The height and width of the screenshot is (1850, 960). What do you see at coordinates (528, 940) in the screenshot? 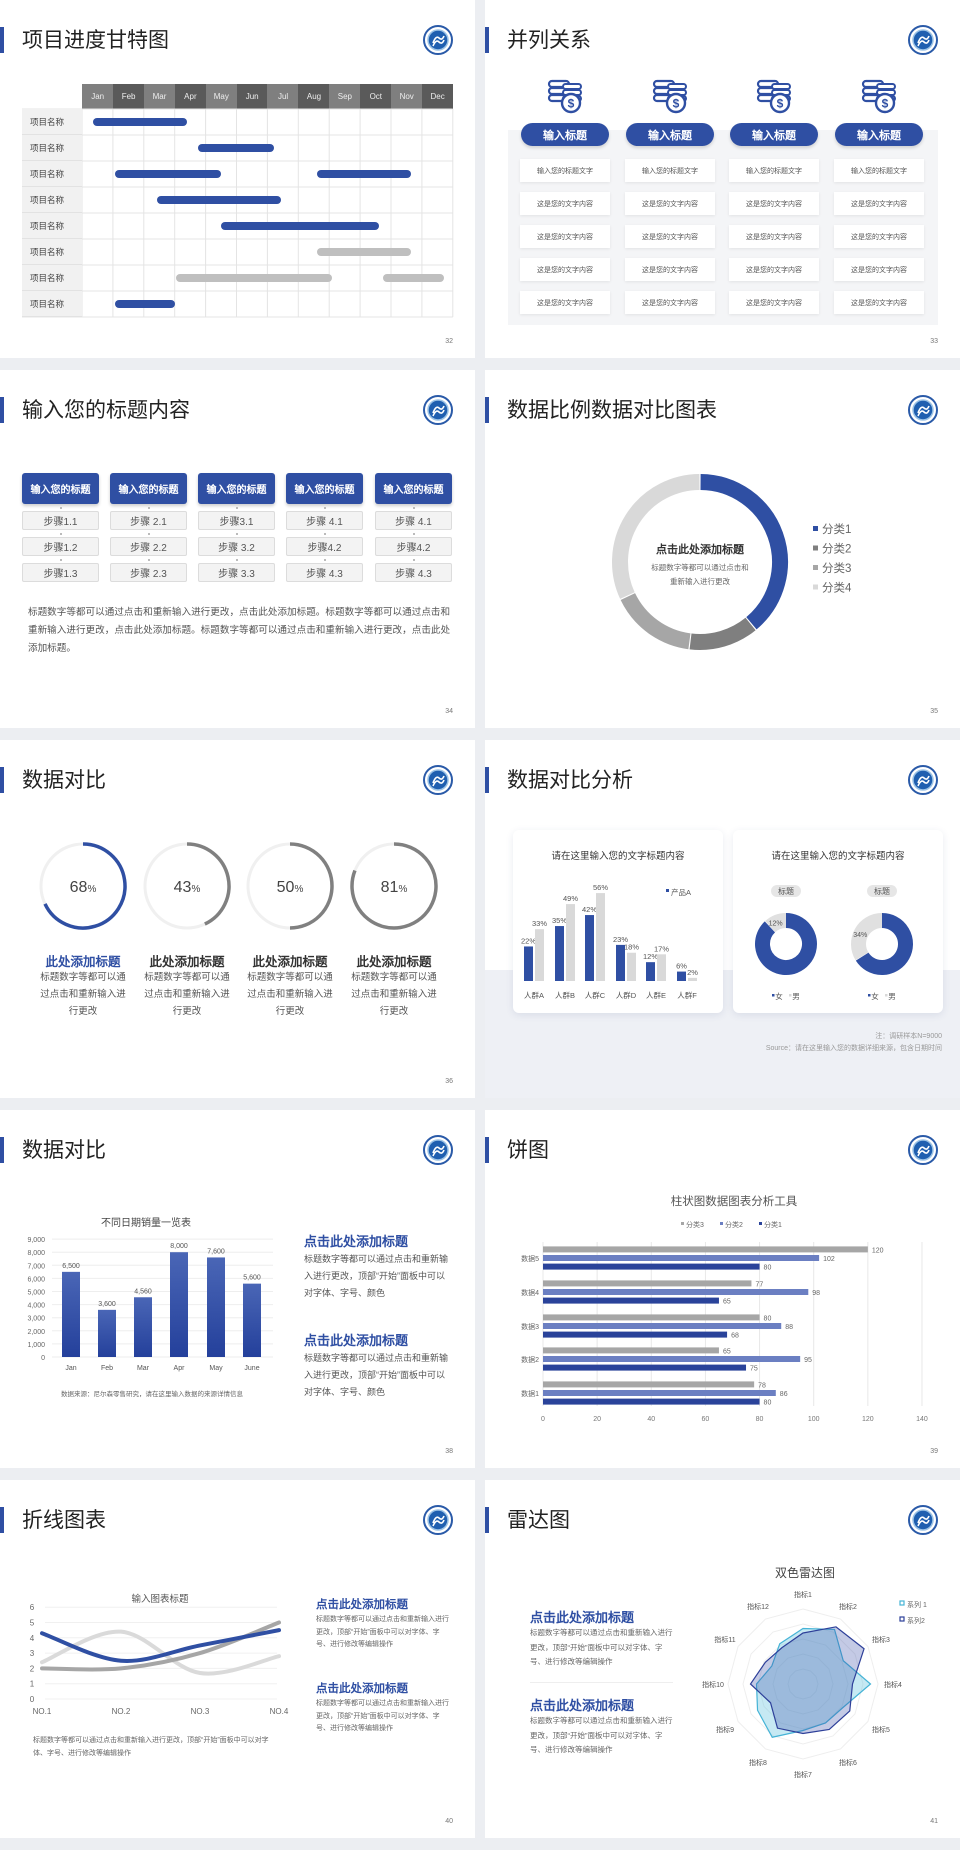
I see `bar-data-label: 22%` at bounding box center [528, 940].